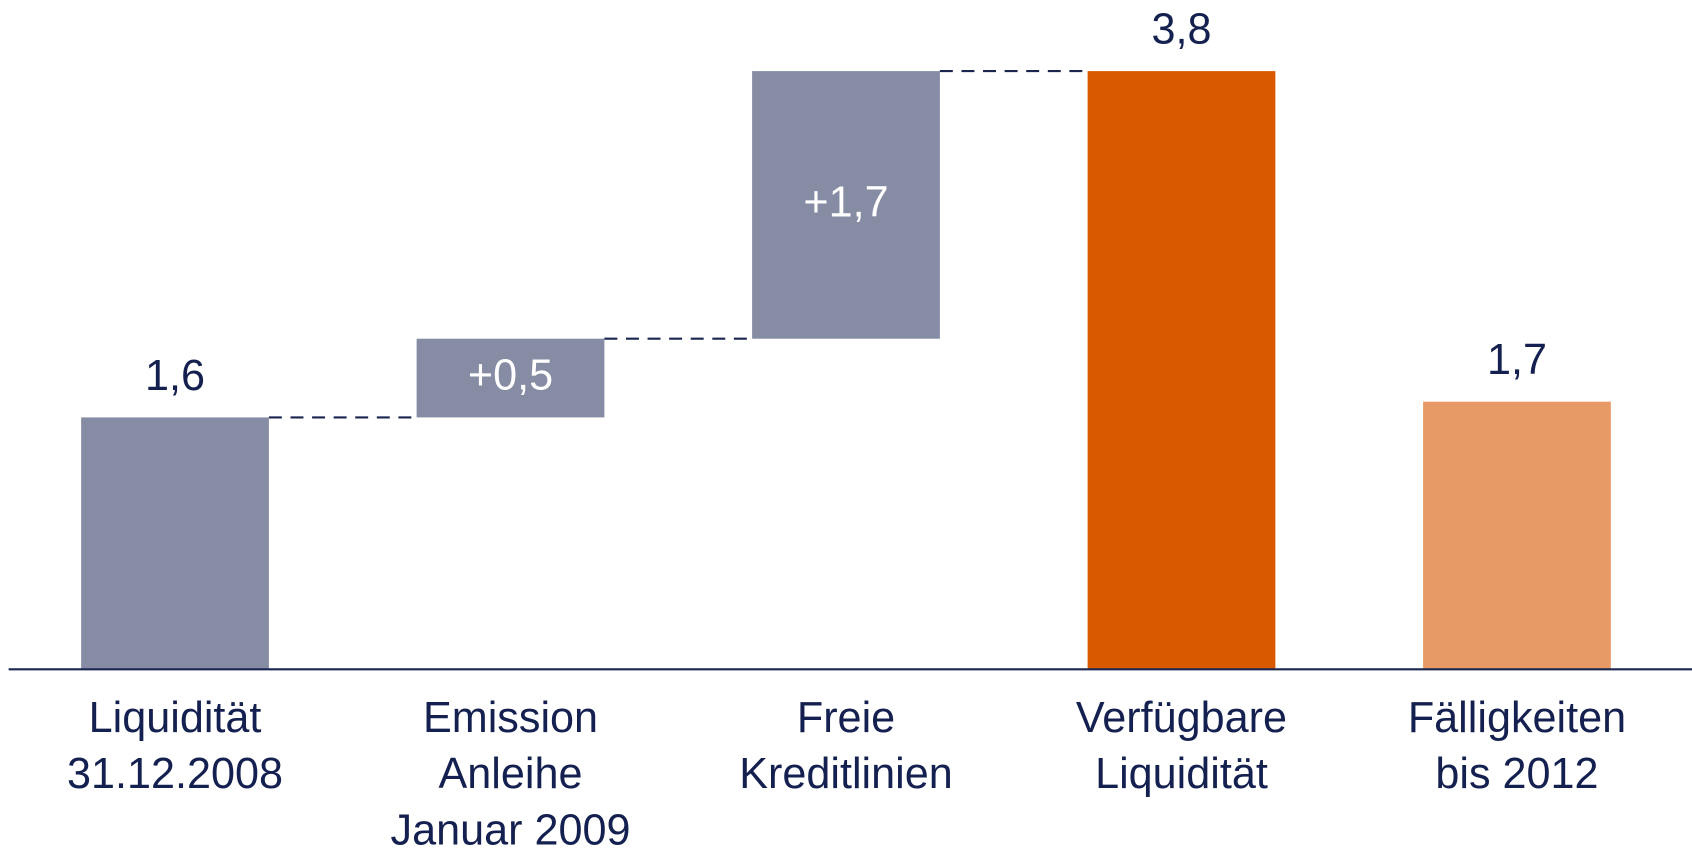 The width and height of the screenshot is (1692, 853). What do you see at coordinates (1181, 718) in the screenshot?
I see `x-tick-label-line: Verfügbare` at bounding box center [1181, 718].